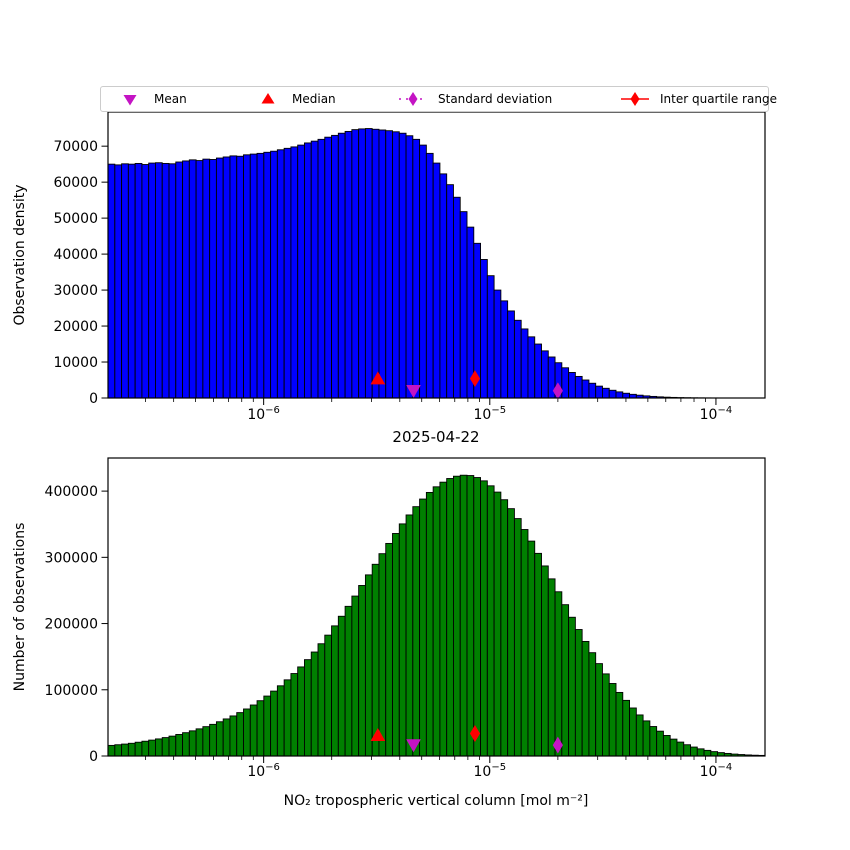  I want to click on legend-label-median: Median, so click(314, 99).